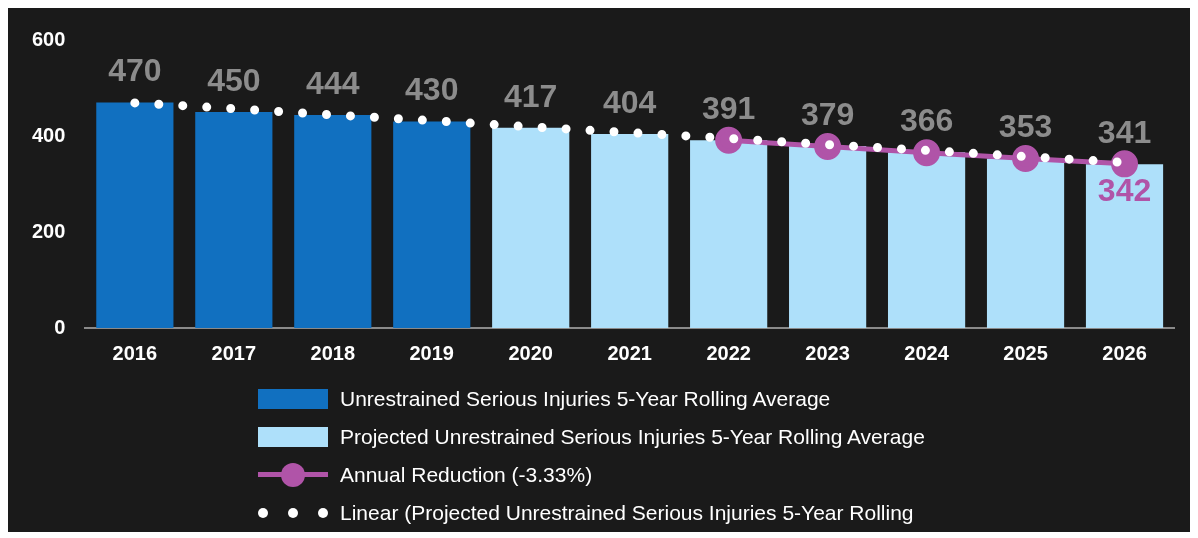 The image size is (1198, 538). What do you see at coordinates (1025, 126) in the screenshot?
I see `data-label: 353` at bounding box center [1025, 126].